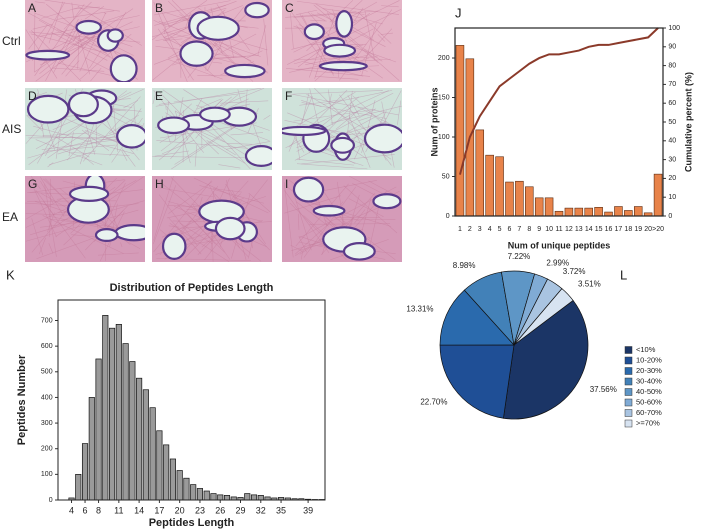 This screenshot has height=532, width=702. Describe the element at coordinates (619, 229) in the screenshot. I see `x-tick-label: 17` at that location.